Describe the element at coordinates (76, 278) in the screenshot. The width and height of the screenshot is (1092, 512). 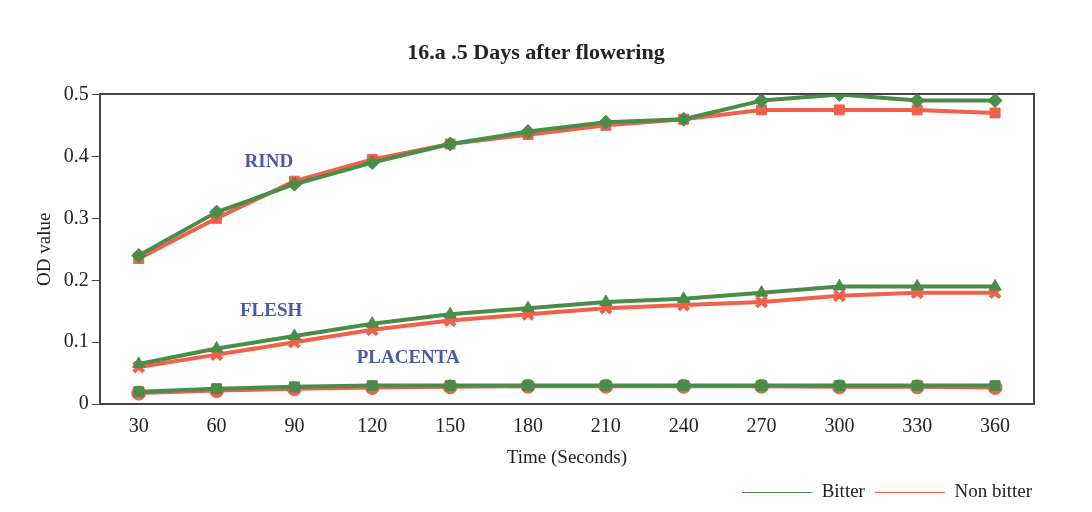
I see `y-tick-label: 0.2` at that location.